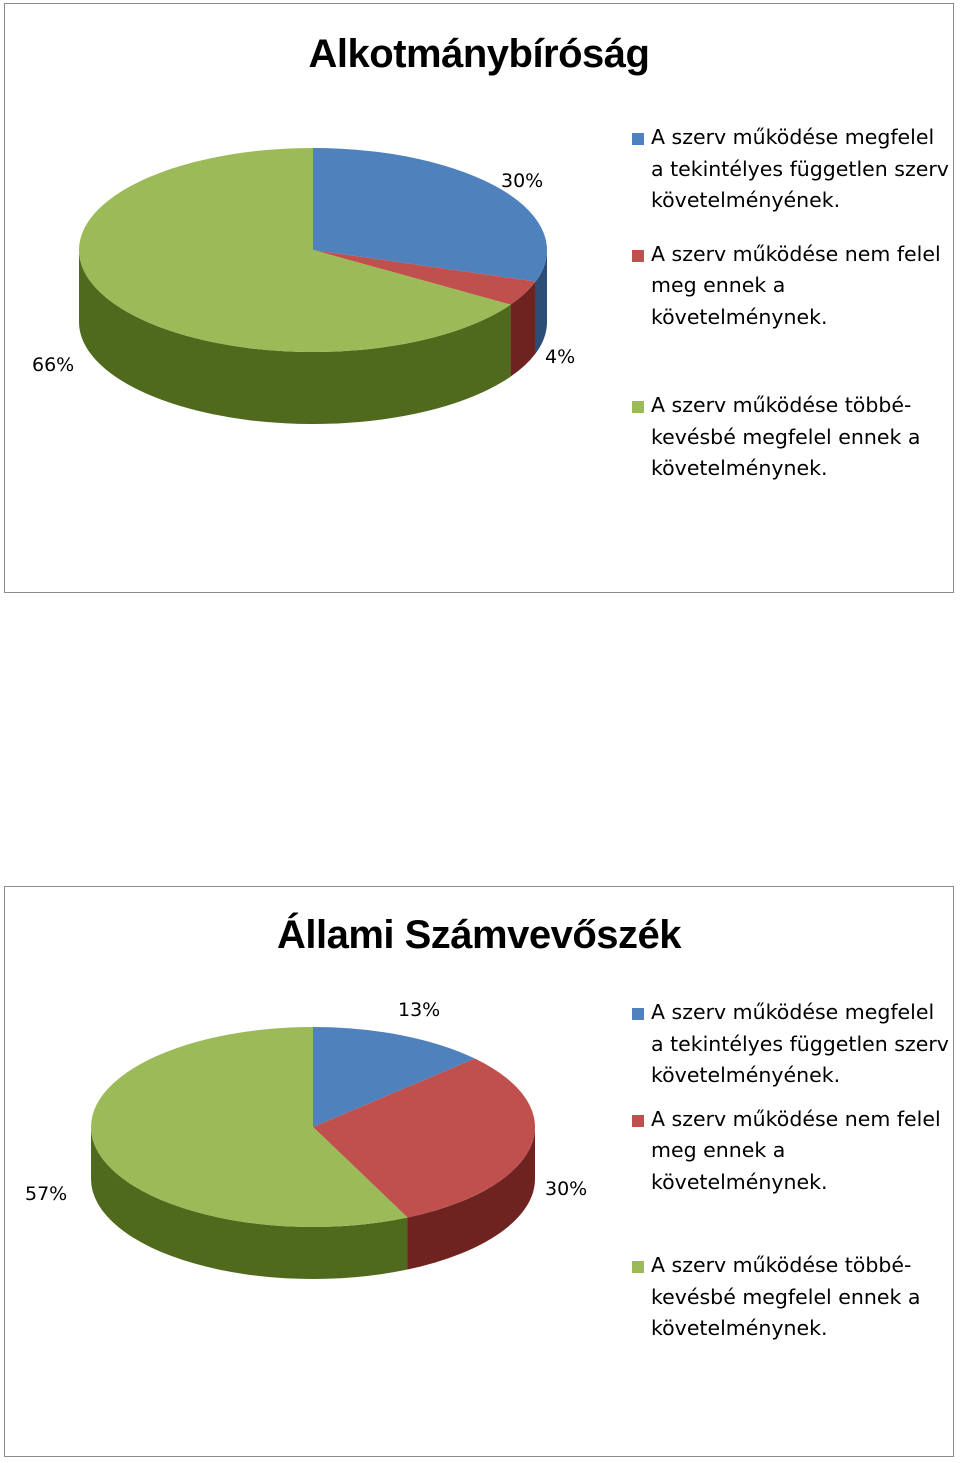  Describe the element at coordinates (566, 1189) in the screenshot. I see `data-label-slice-2: 30%` at that location.